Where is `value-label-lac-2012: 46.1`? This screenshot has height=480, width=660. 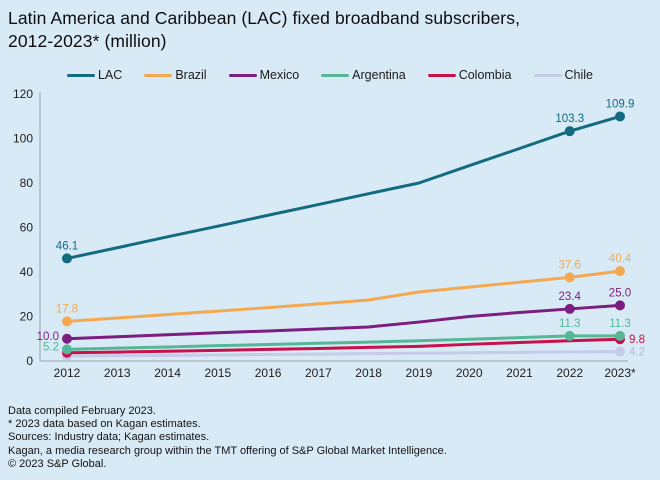 value-label-lac-2012: 46.1 is located at coordinates (67, 246).